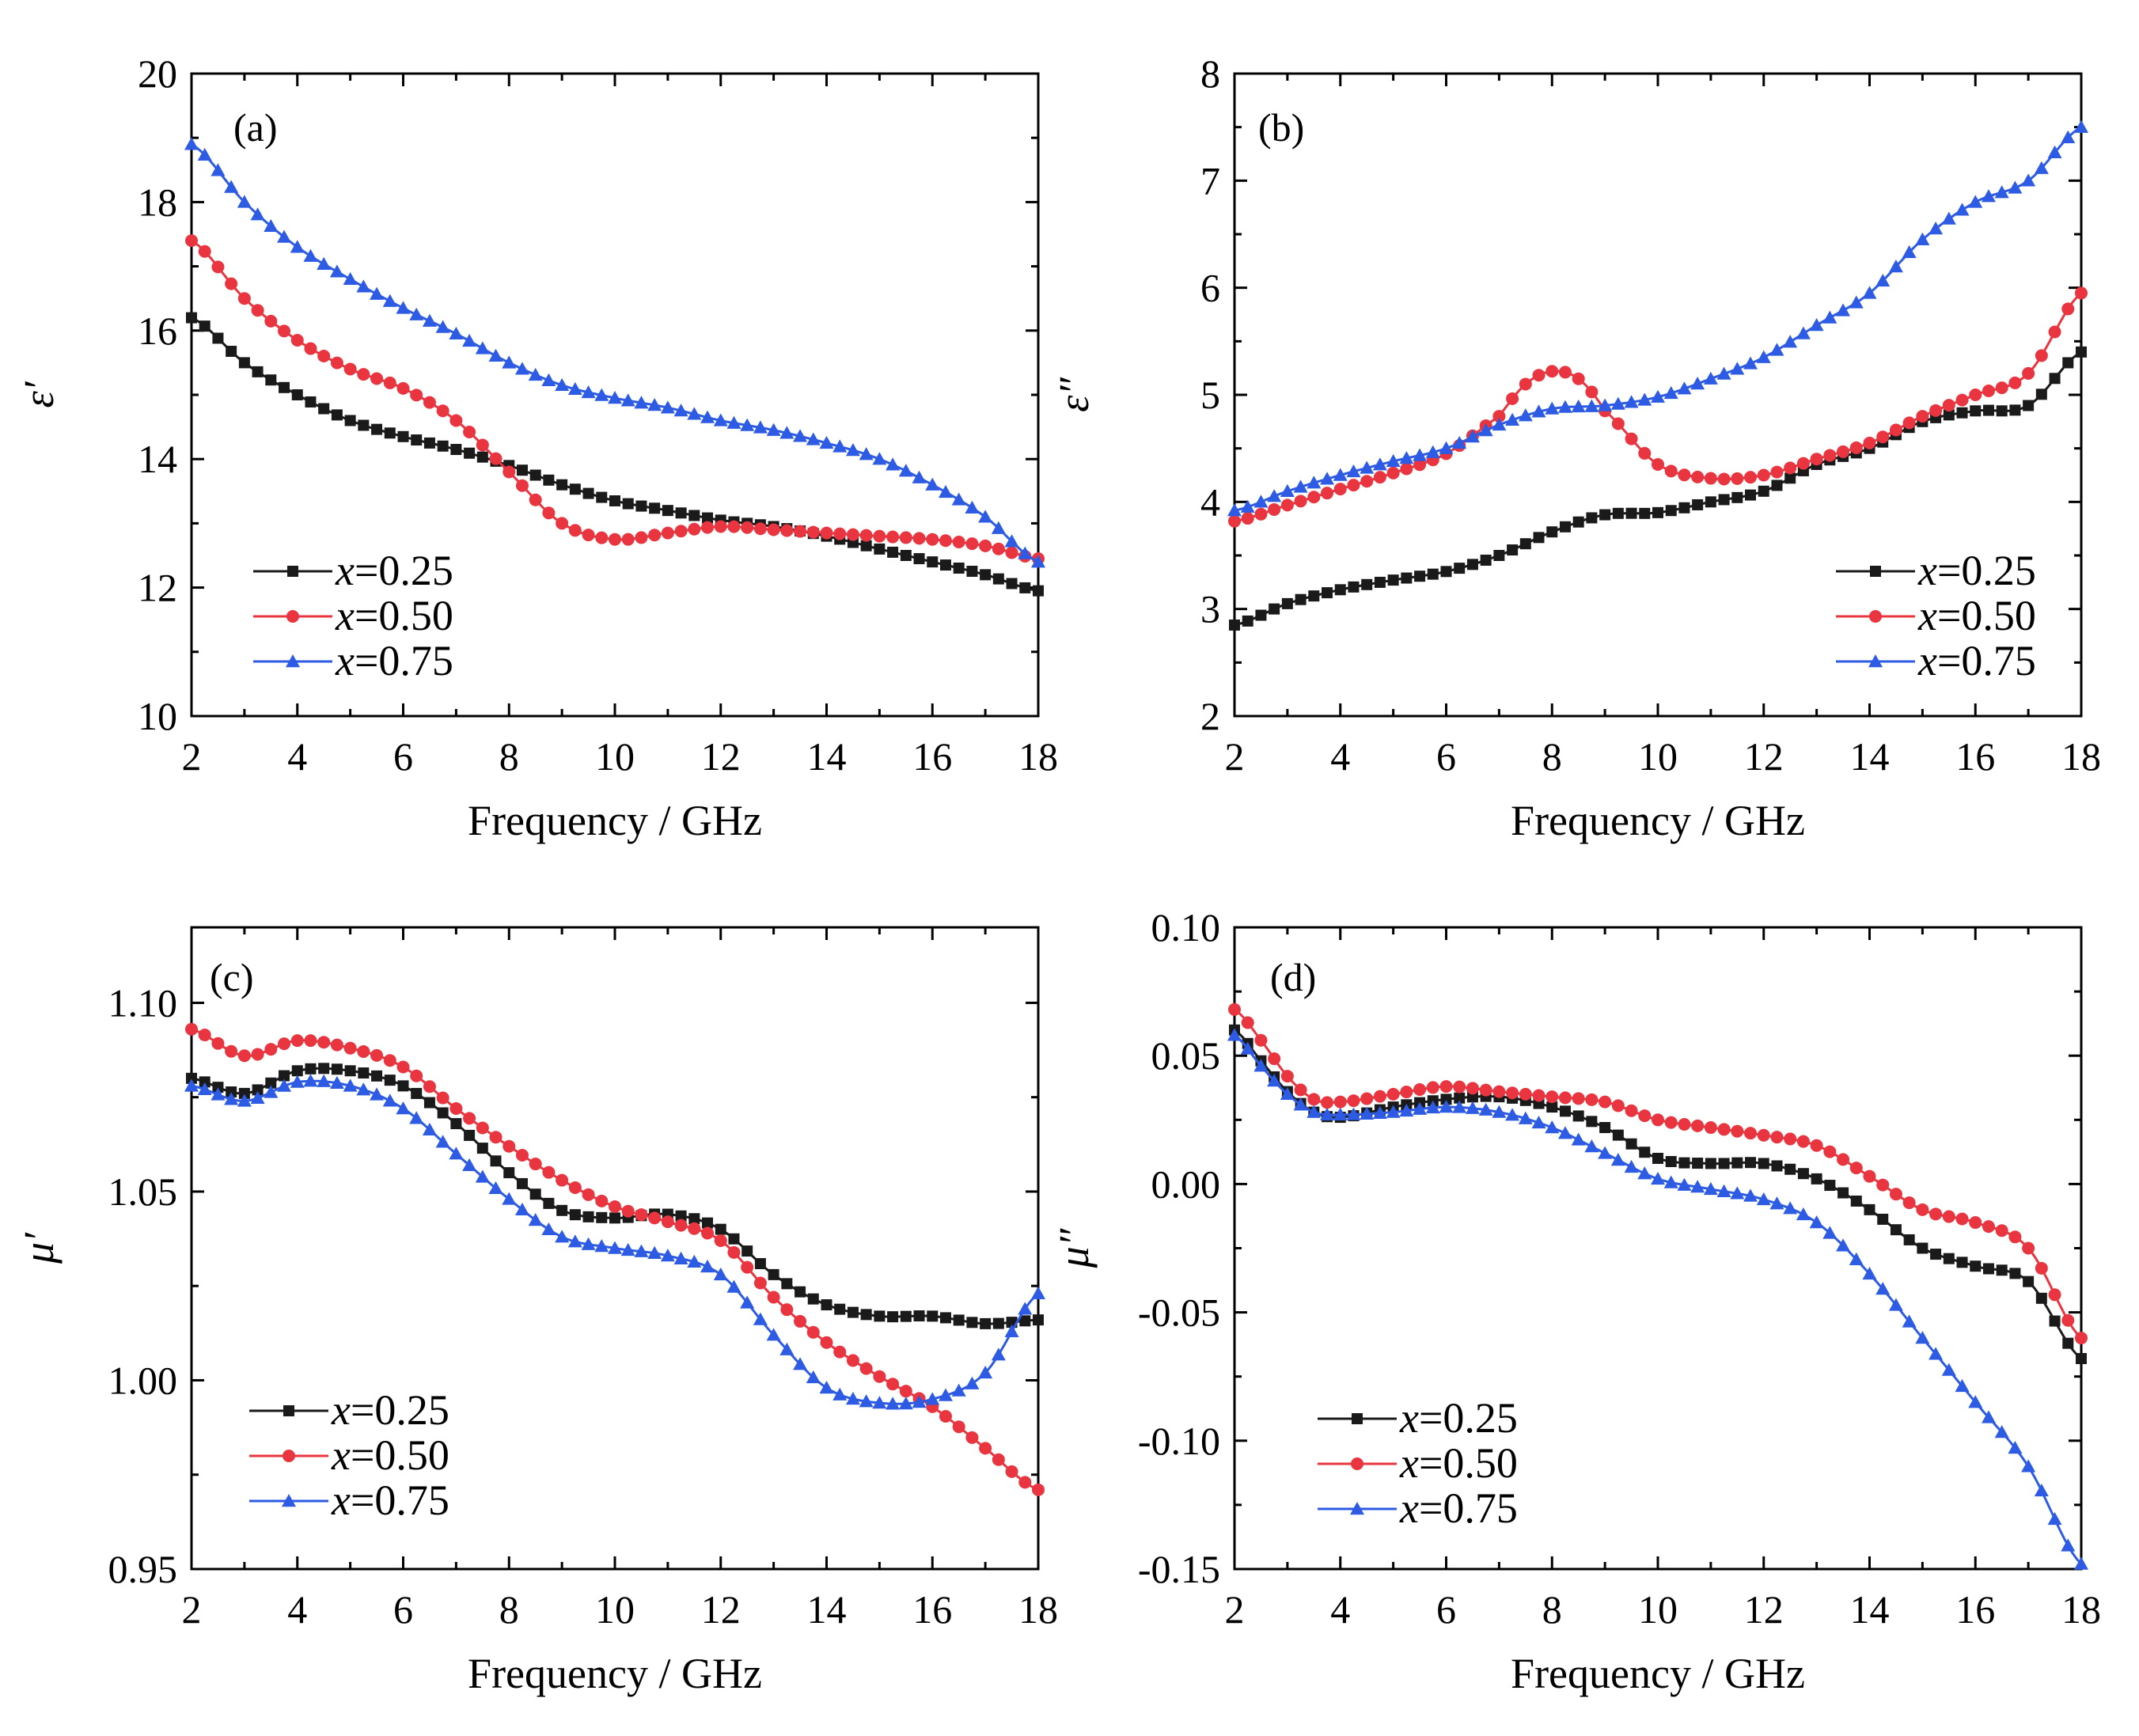  What do you see at coordinates (1074, 1248) in the screenshot?
I see `y-axis-title: μ″` at bounding box center [1074, 1248].